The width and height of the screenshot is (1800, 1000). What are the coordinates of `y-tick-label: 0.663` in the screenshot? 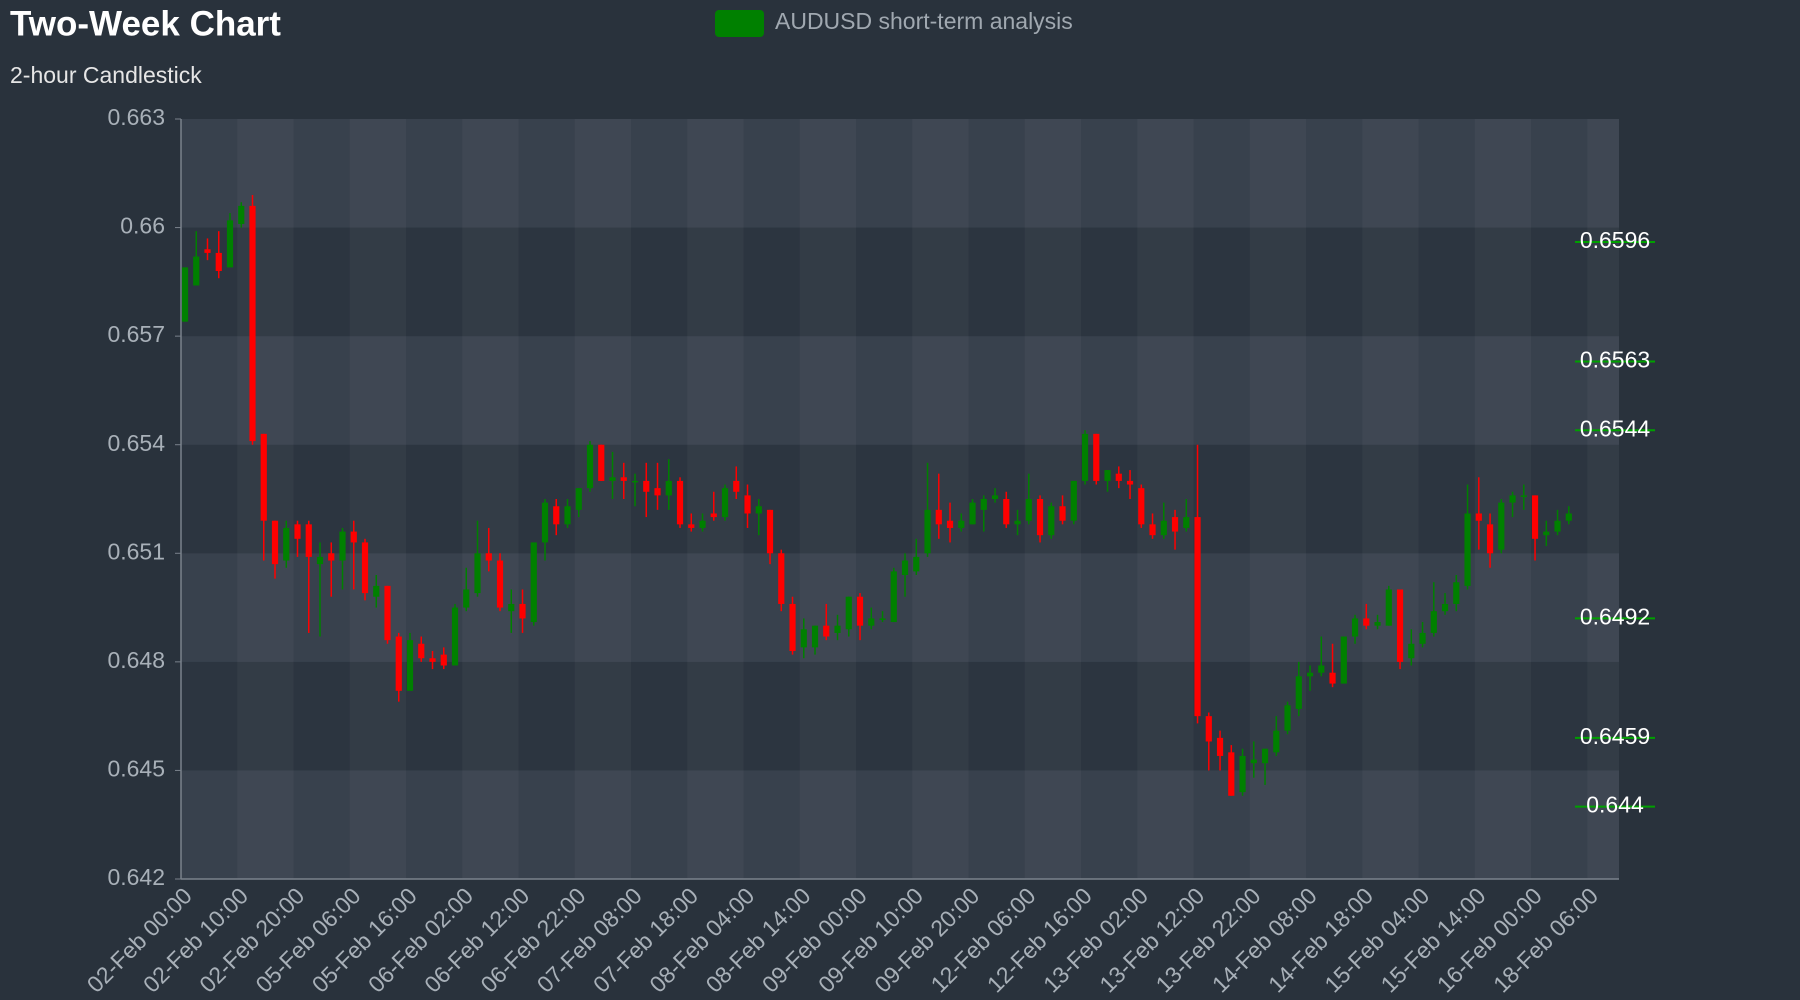 It's located at (136, 117).